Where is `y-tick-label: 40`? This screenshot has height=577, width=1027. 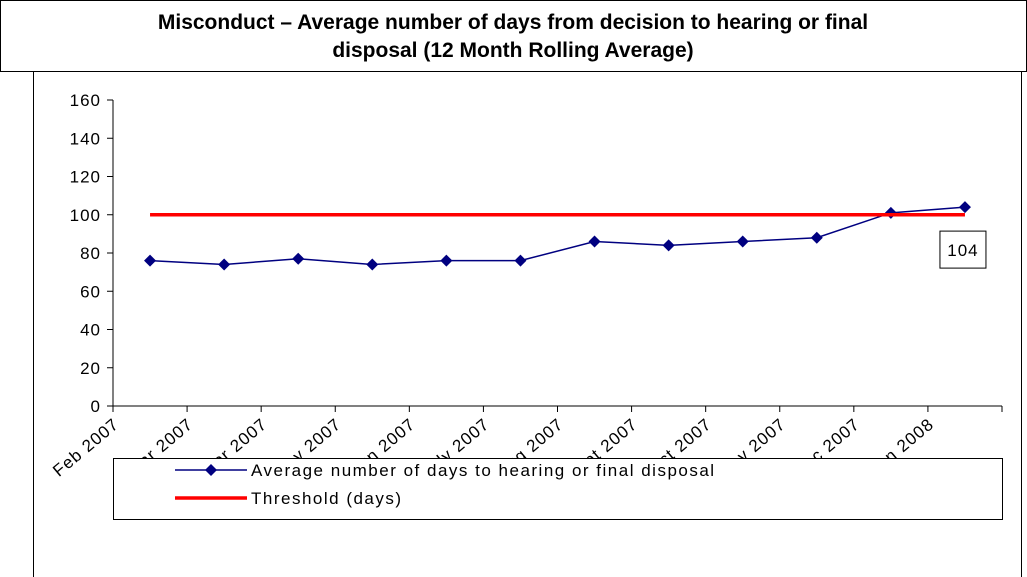
y-tick-label: 40 is located at coordinates (90, 330).